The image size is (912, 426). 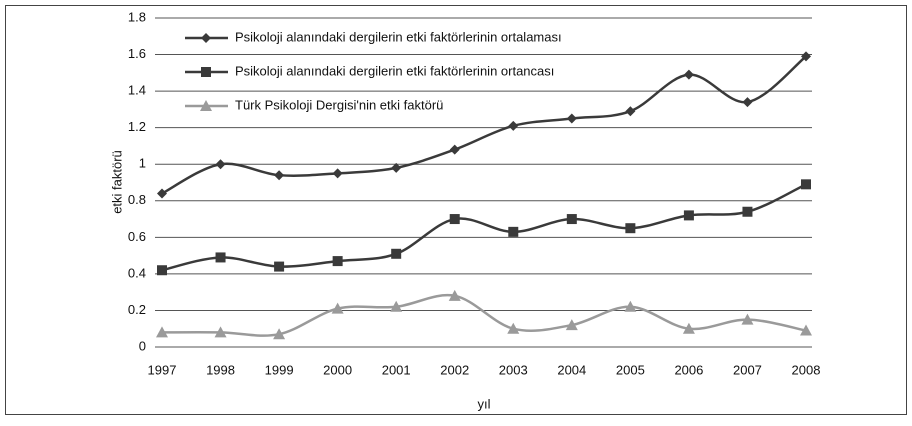 I want to click on x-tick-label: 2006, so click(x=688, y=369).